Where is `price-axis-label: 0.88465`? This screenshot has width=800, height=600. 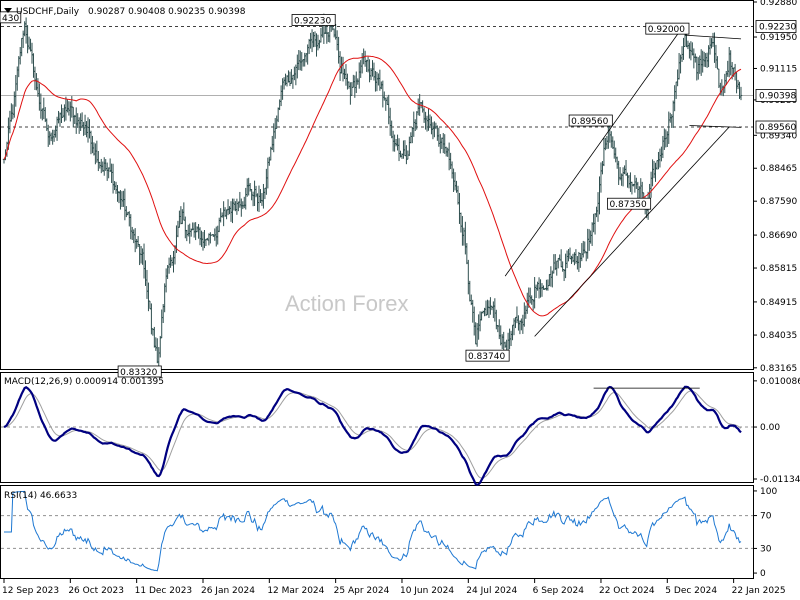
price-axis-label: 0.88465 is located at coordinates (778, 169).